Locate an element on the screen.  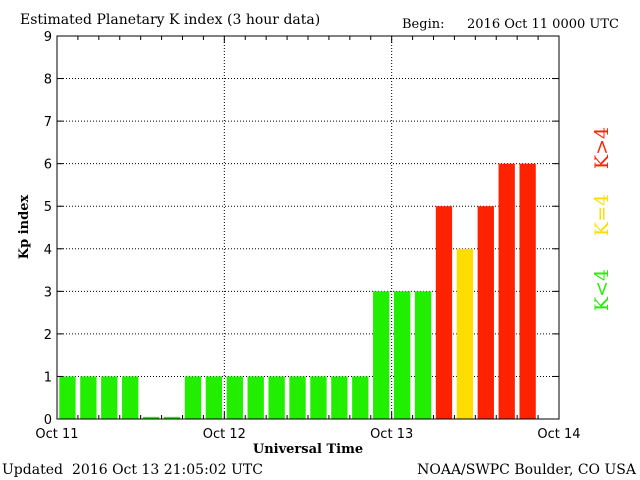
x-tick-label: Oct 11 is located at coordinates (56, 434).